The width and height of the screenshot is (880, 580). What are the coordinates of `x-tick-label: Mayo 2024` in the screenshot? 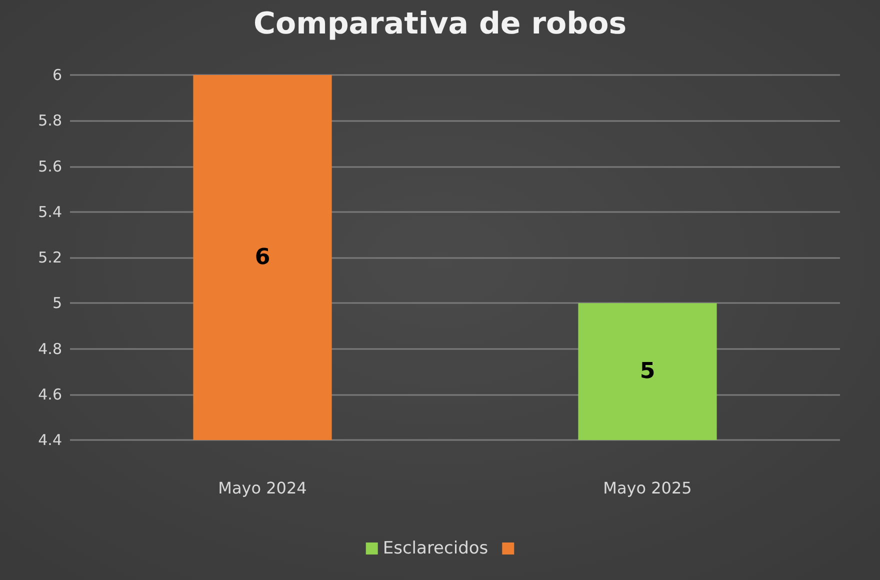 It's located at (262, 488).